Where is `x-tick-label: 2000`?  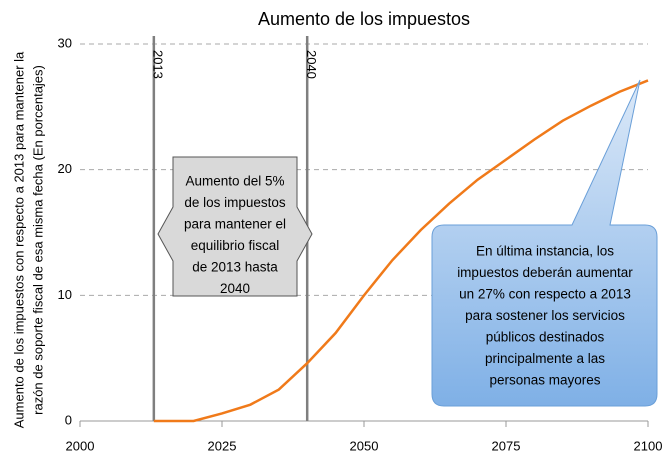
x-tick-label: 2000 is located at coordinates (80, 445).